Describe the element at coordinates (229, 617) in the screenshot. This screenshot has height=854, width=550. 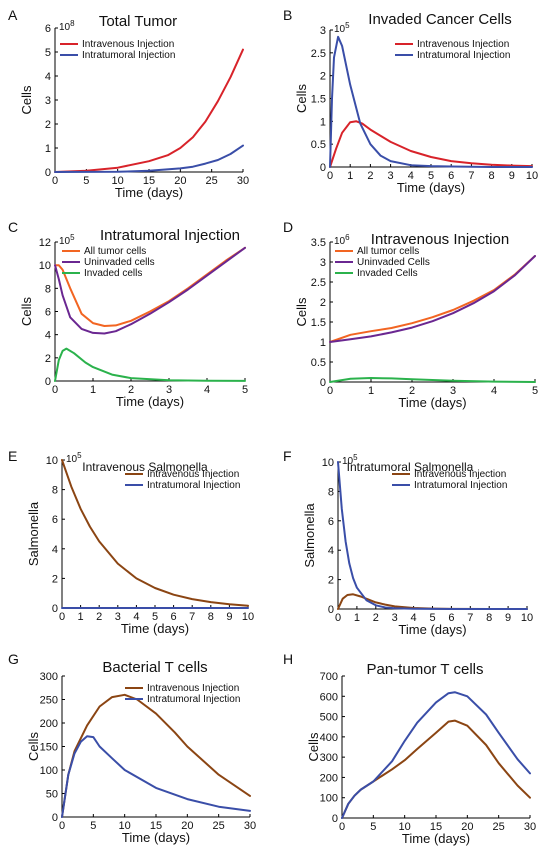
I see `panel-e-x-tick-label: 9` at that location.